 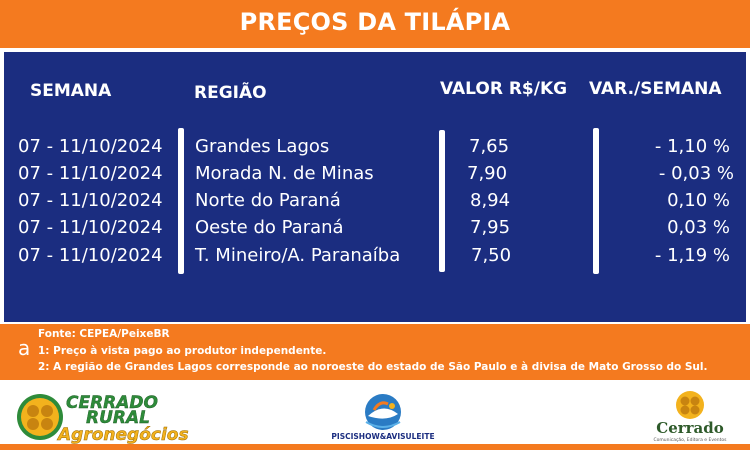 What do you see at coordinates (383, 417) in the screenshot?
I see `piscishow-logo: PISCISHOW&AVISULEITE` at bounding box center [383, 417].